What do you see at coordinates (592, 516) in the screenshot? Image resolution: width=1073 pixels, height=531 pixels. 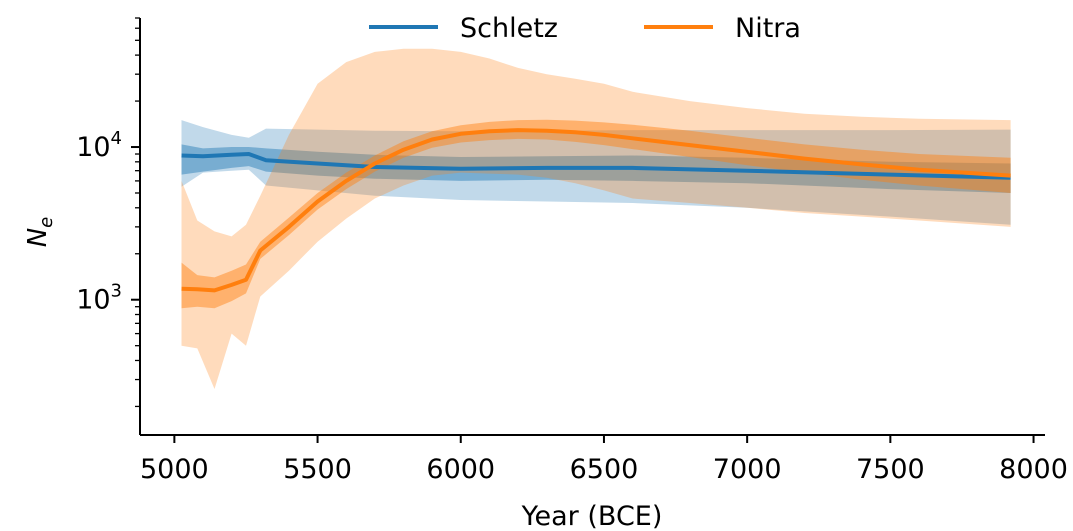 I see `x-axis-label: Year (BCE)` at bounding box center [592, 516].